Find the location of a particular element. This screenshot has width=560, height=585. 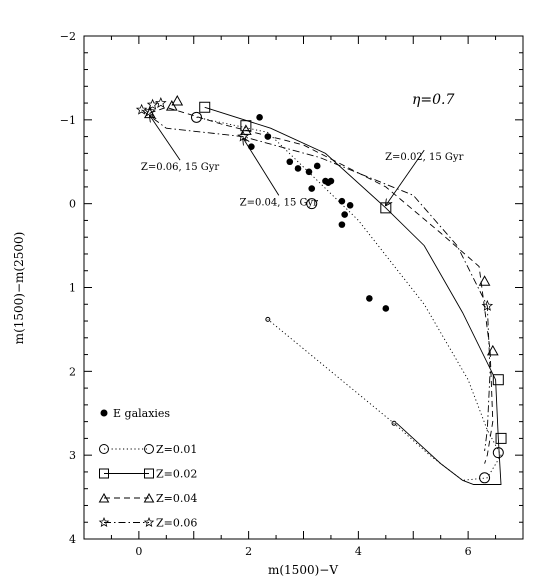

x-axis-title: m(1500)−V is located at coordinates (303, 570).